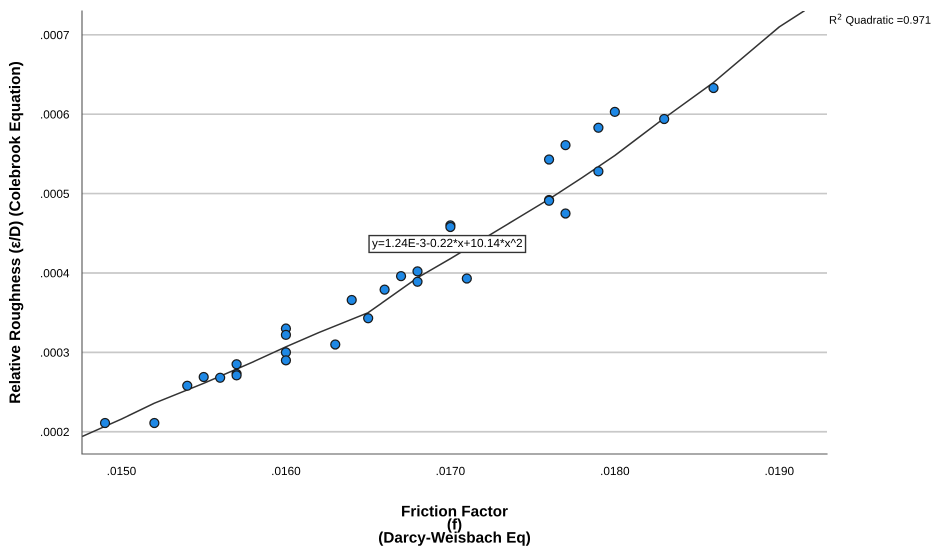  Describe the element at coordinates (55, 194) in the screenshot. I see `y-tick-label: .0005` at that location.